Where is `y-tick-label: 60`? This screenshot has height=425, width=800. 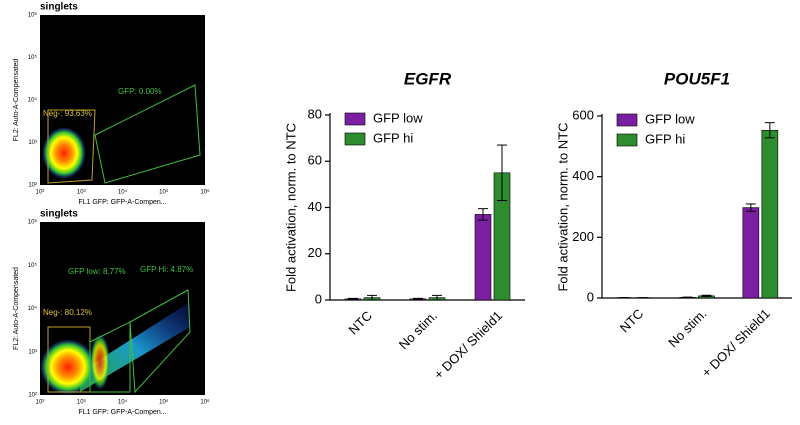
y-tick-label: 60 is located at coordinates (315, 160).